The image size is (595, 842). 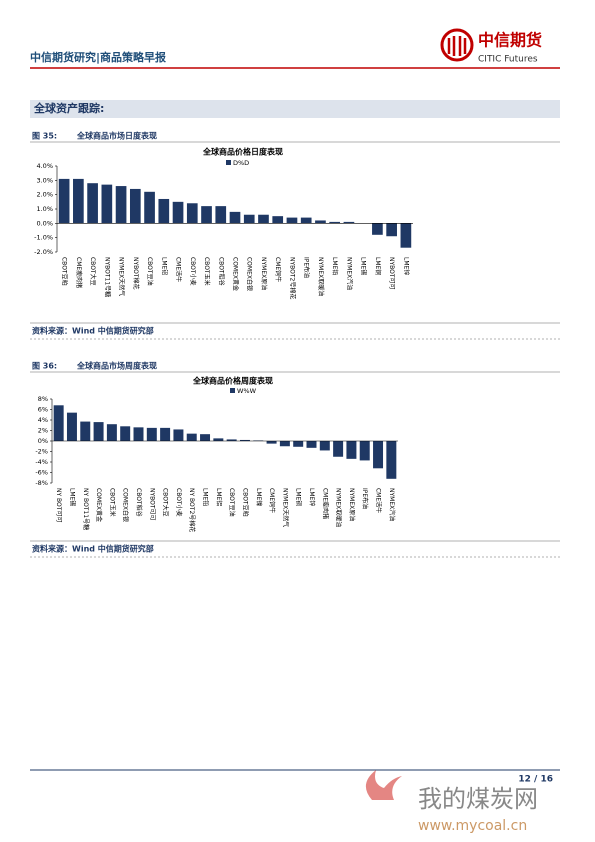 I want to click on watermark-cn: 我的煤炭网, so click(x=478, y=799).